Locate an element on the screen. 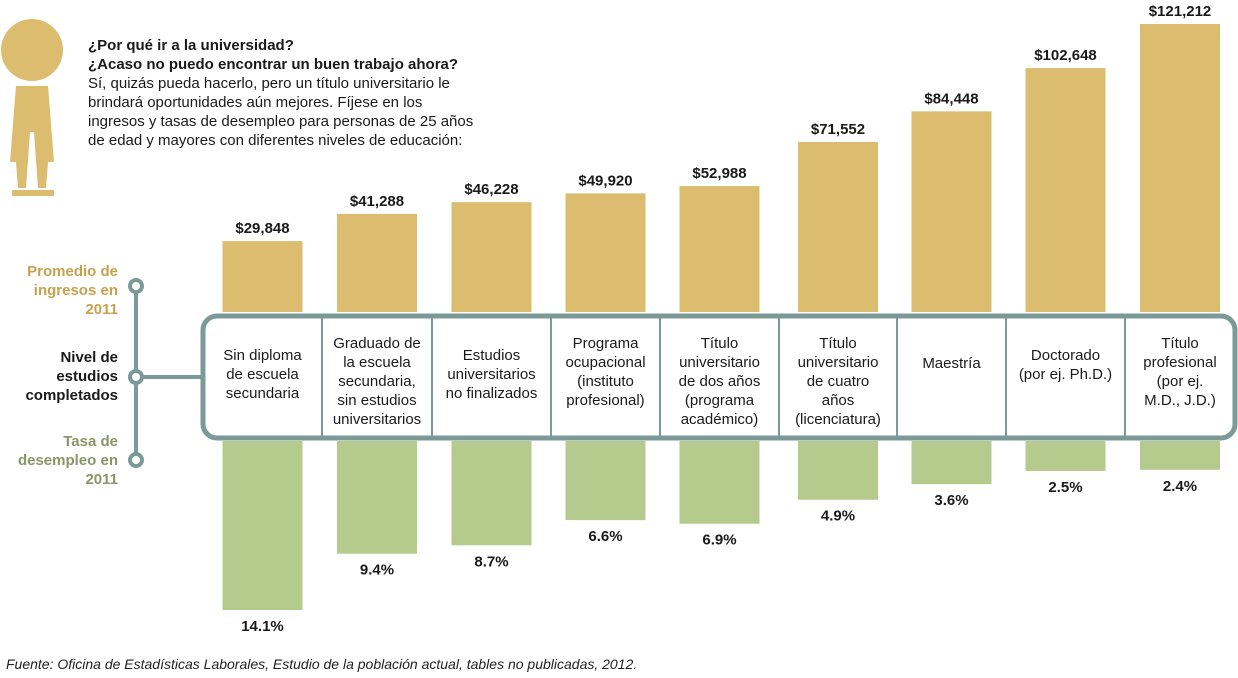 This screenshot has width=1238, height=678. earnings-row-label: Promedio de ingresos en 2011 is located at coordinates (64, 290).